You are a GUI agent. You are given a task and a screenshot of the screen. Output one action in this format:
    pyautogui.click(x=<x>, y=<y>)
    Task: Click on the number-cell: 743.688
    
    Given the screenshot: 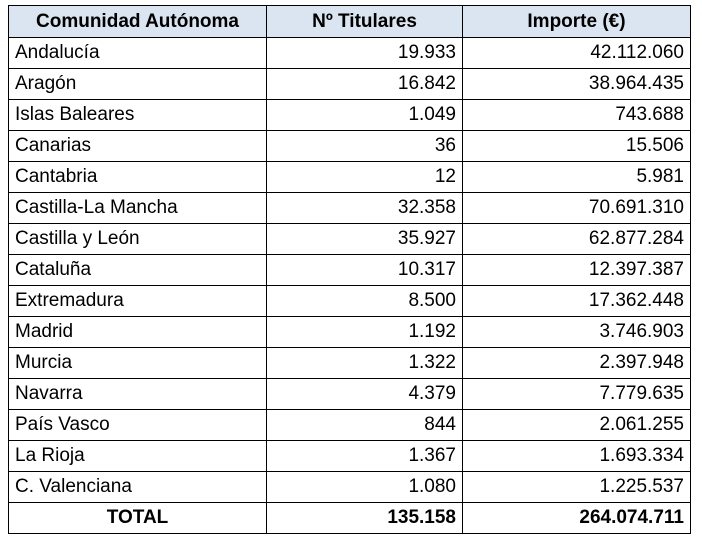 What is the action you would take?
    pyautogui.click(x=576, y=115)
    